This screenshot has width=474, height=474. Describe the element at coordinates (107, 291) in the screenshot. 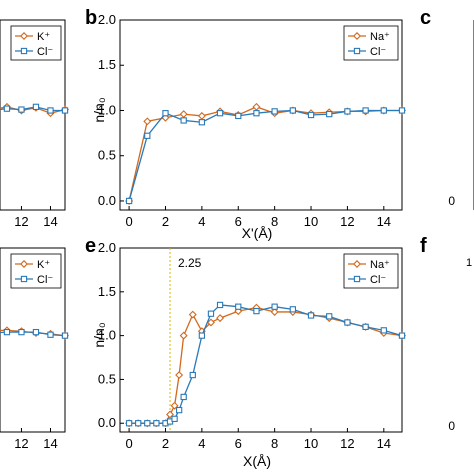

I see `panel-e-ytick-label: 1.5` at that location.